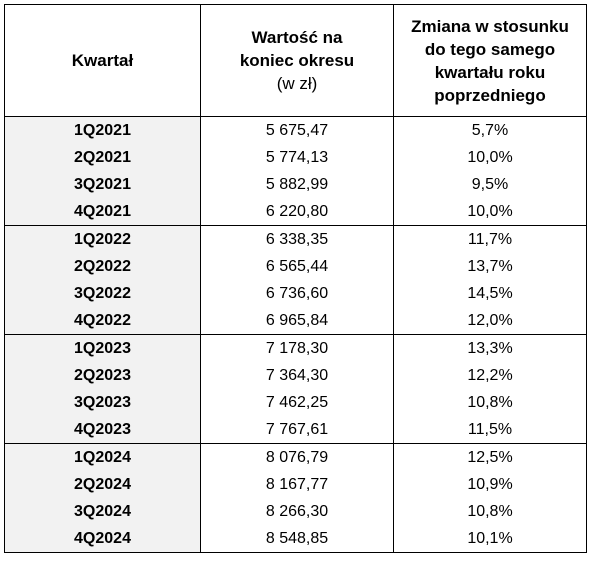 The height and width of the screenshot is (570, 591). Describe the element at coordinates (490, 239) in the screenshot. I see `change-cell: 11,7%` at that location.